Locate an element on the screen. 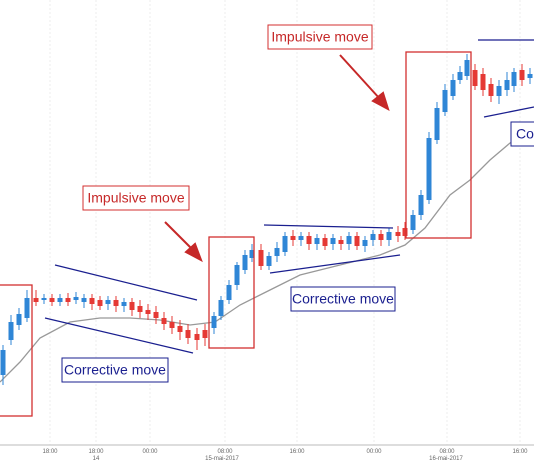 The height and width of the screenshot is (462, 534). x-date-label: 16-mai-2017 is located at coordinates (446, 459).